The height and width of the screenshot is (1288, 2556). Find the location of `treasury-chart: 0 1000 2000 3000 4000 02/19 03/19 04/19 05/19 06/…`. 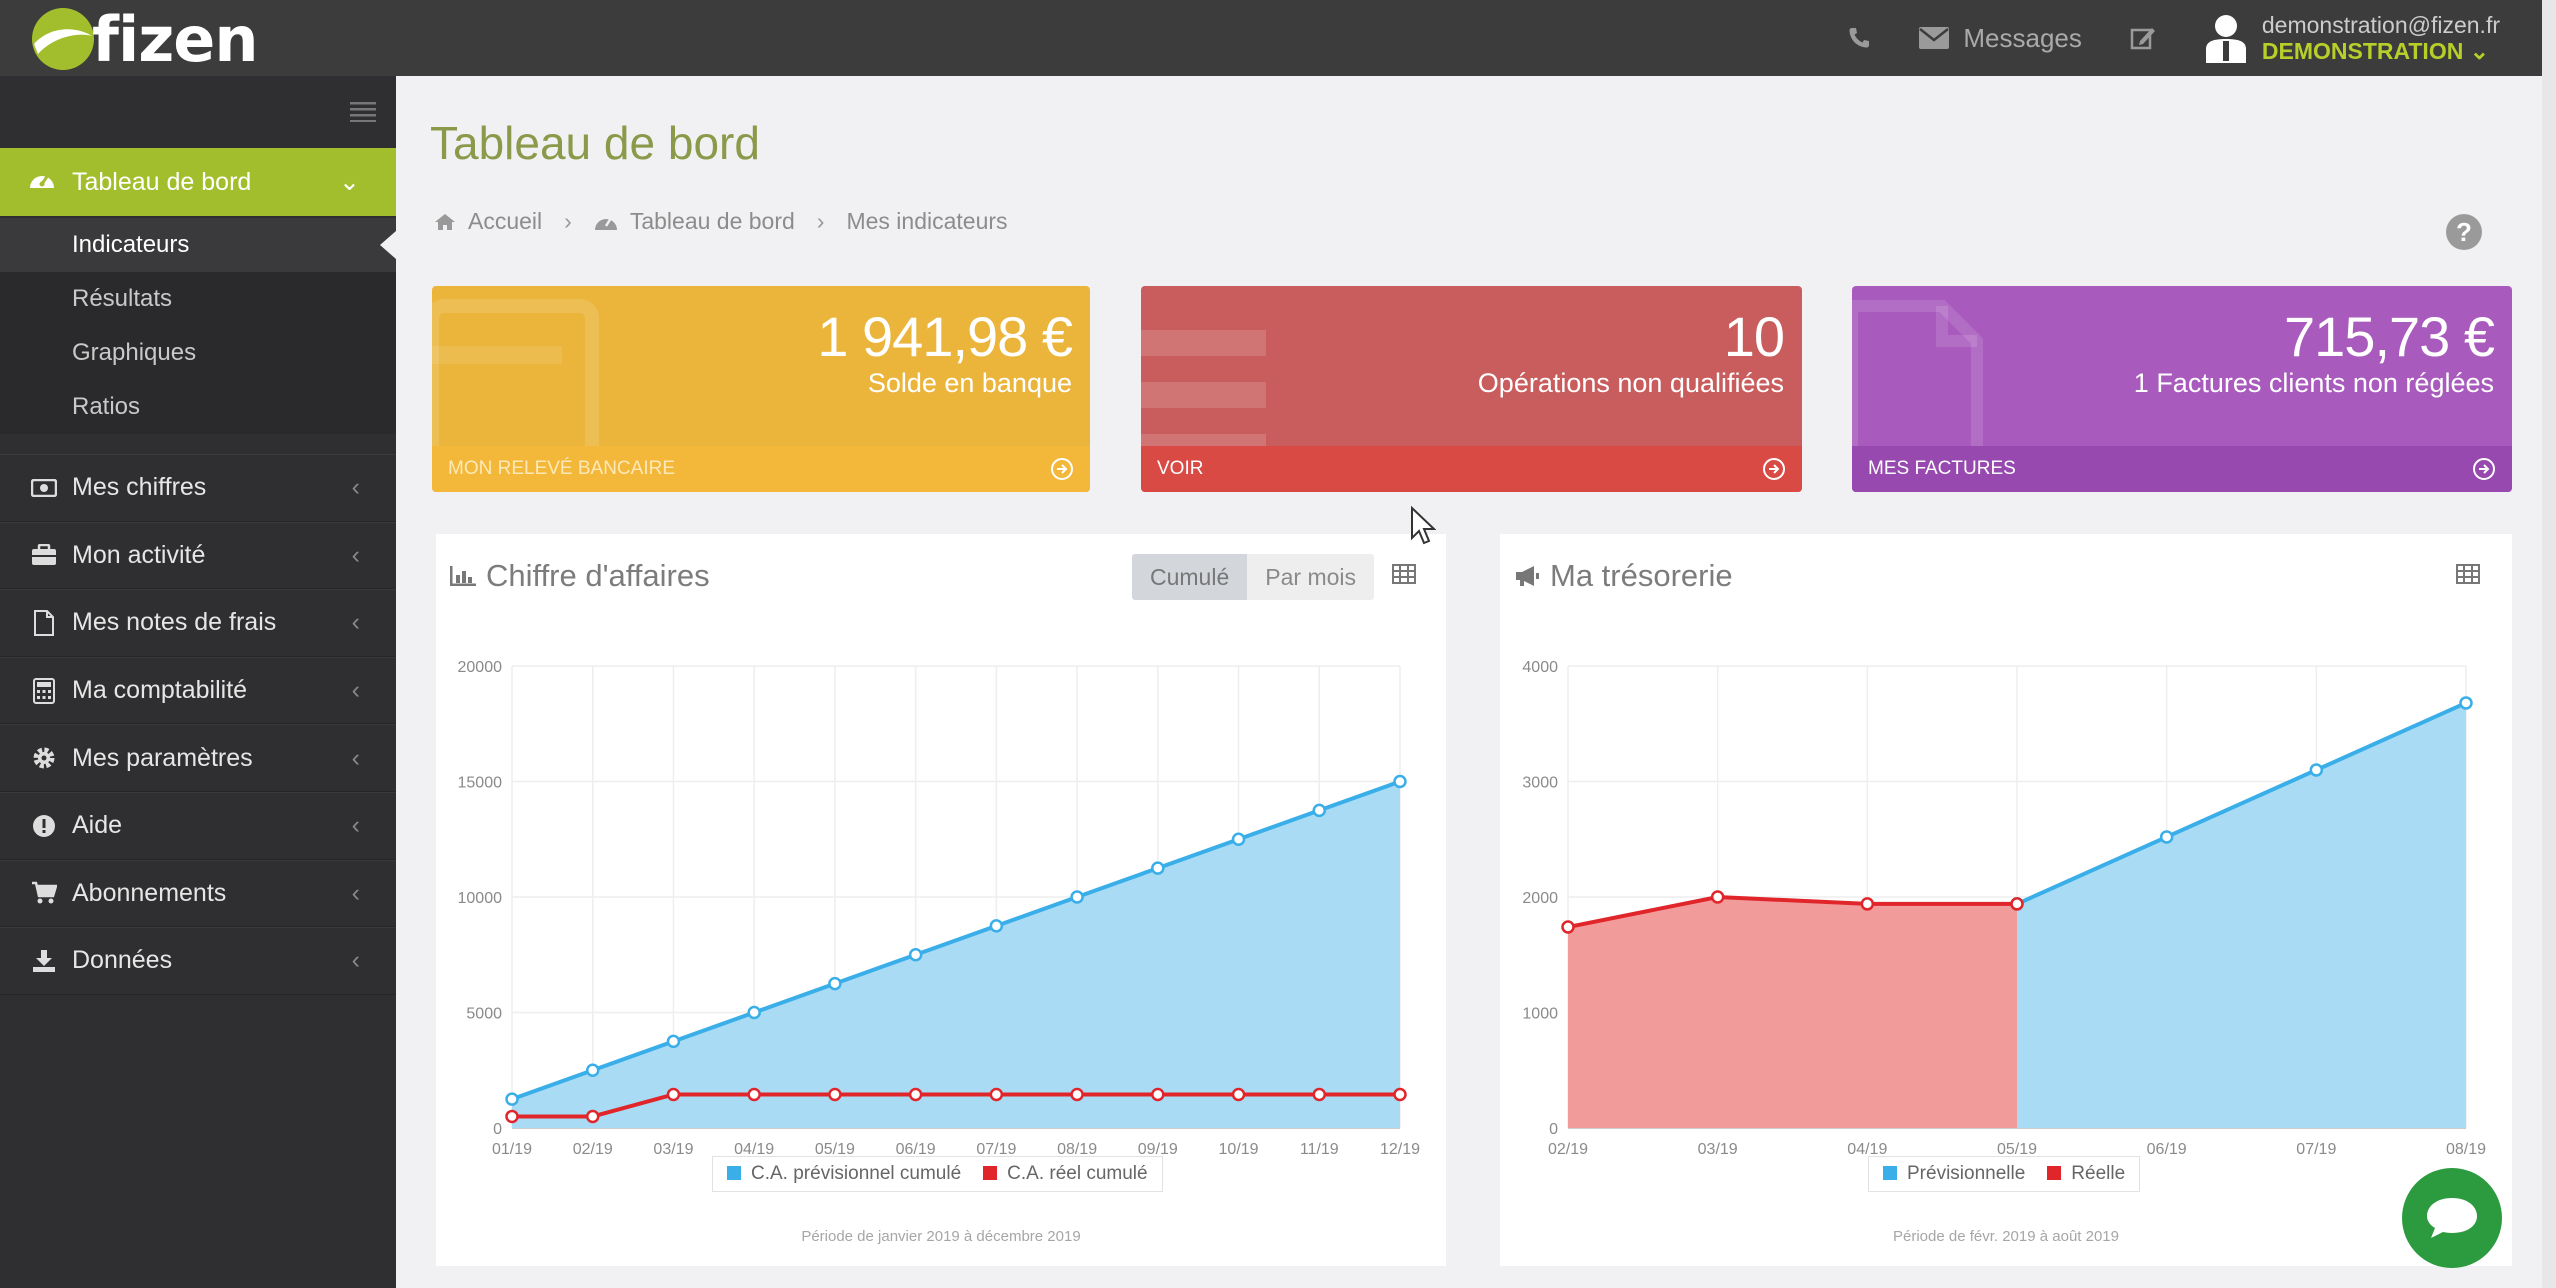

treasury-chart: 0 1000 2000 3000 4000 02/19 03/19 04/19 05/19 06/… is located at coordinates (2004, 908).